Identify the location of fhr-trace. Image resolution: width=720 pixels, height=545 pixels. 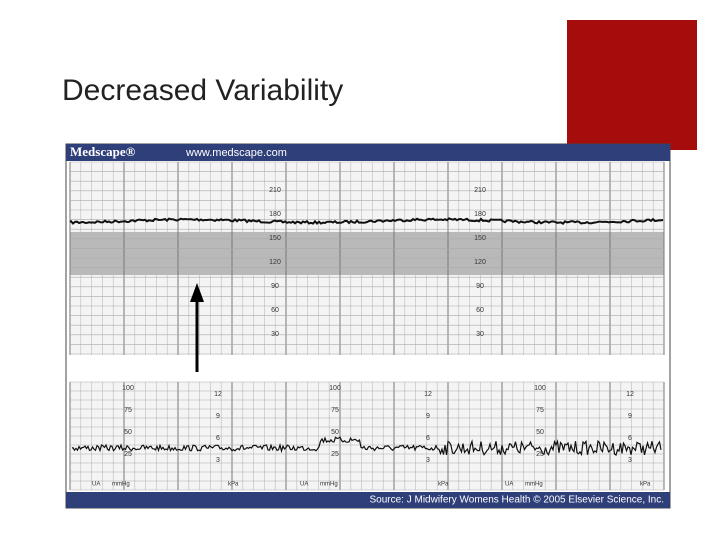
(366, 221).